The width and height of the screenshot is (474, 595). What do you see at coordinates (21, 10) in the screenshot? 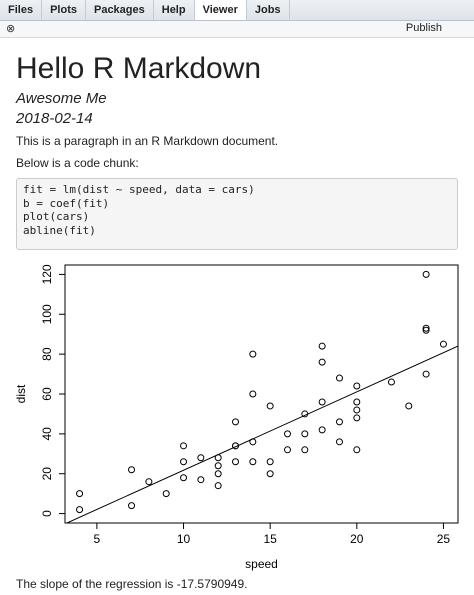
I see `tab: Files` at bounding box center [21, 10].